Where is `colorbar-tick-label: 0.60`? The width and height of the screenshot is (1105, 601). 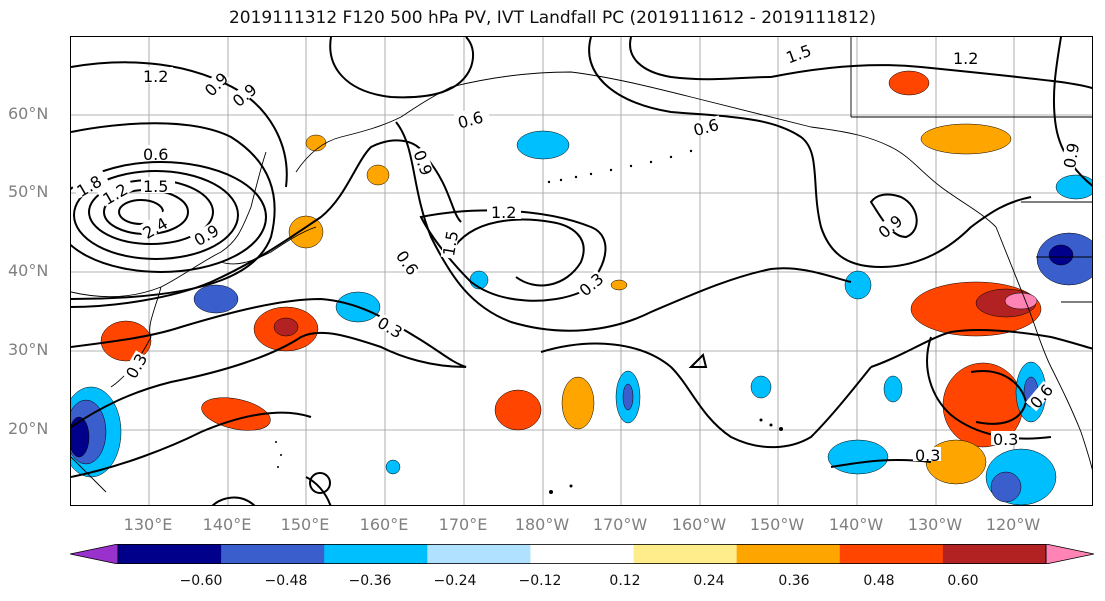 colorbar-tick-label: 0.60 is located at coordinates (963, 581).